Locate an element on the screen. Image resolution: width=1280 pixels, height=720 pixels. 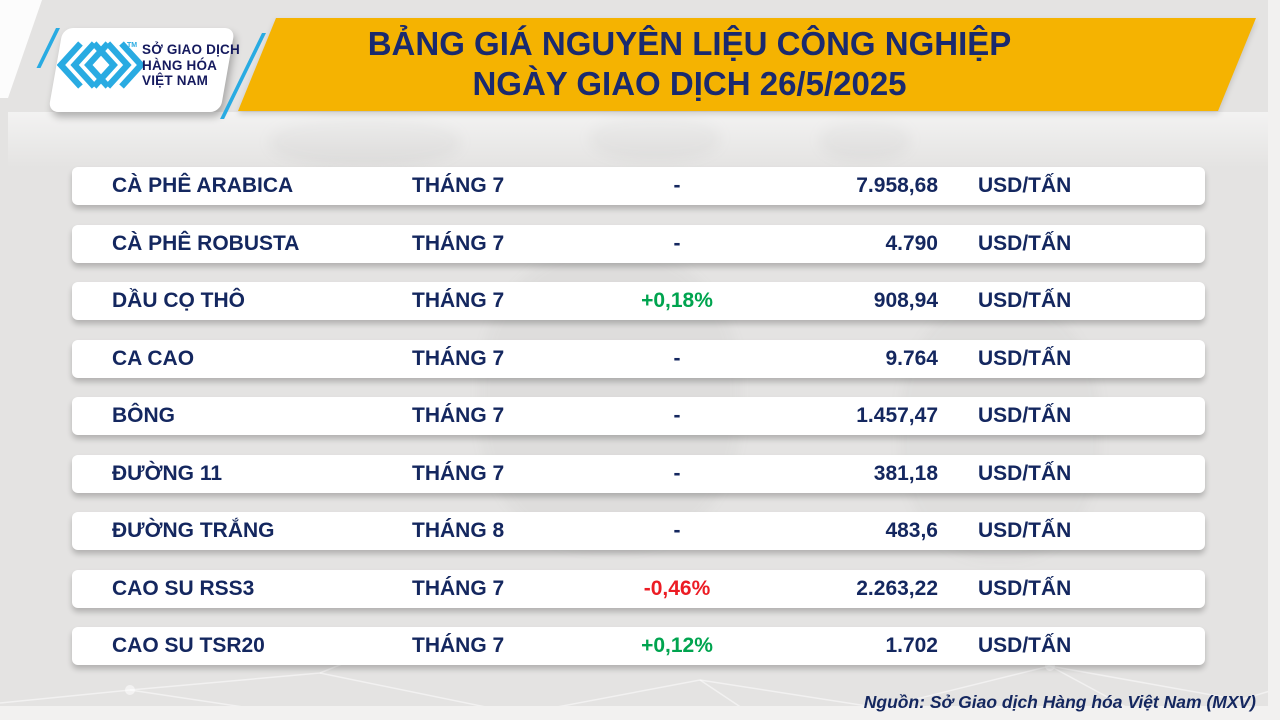
commodity-name: CÀ PHÊ ROBUSTA is located at coordinates (206, 243).